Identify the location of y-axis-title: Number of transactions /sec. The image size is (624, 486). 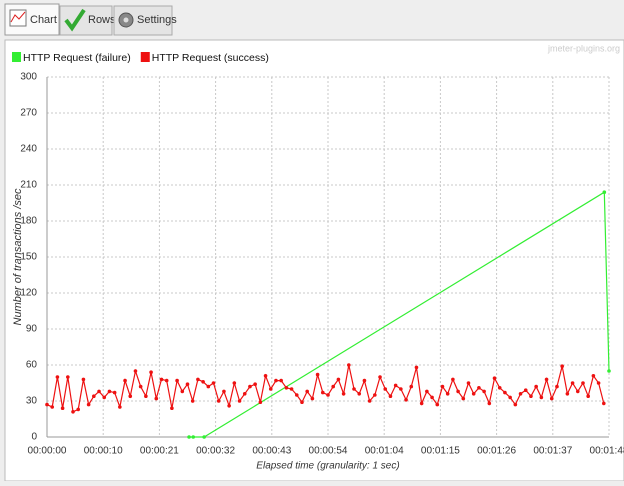
(18, 256).